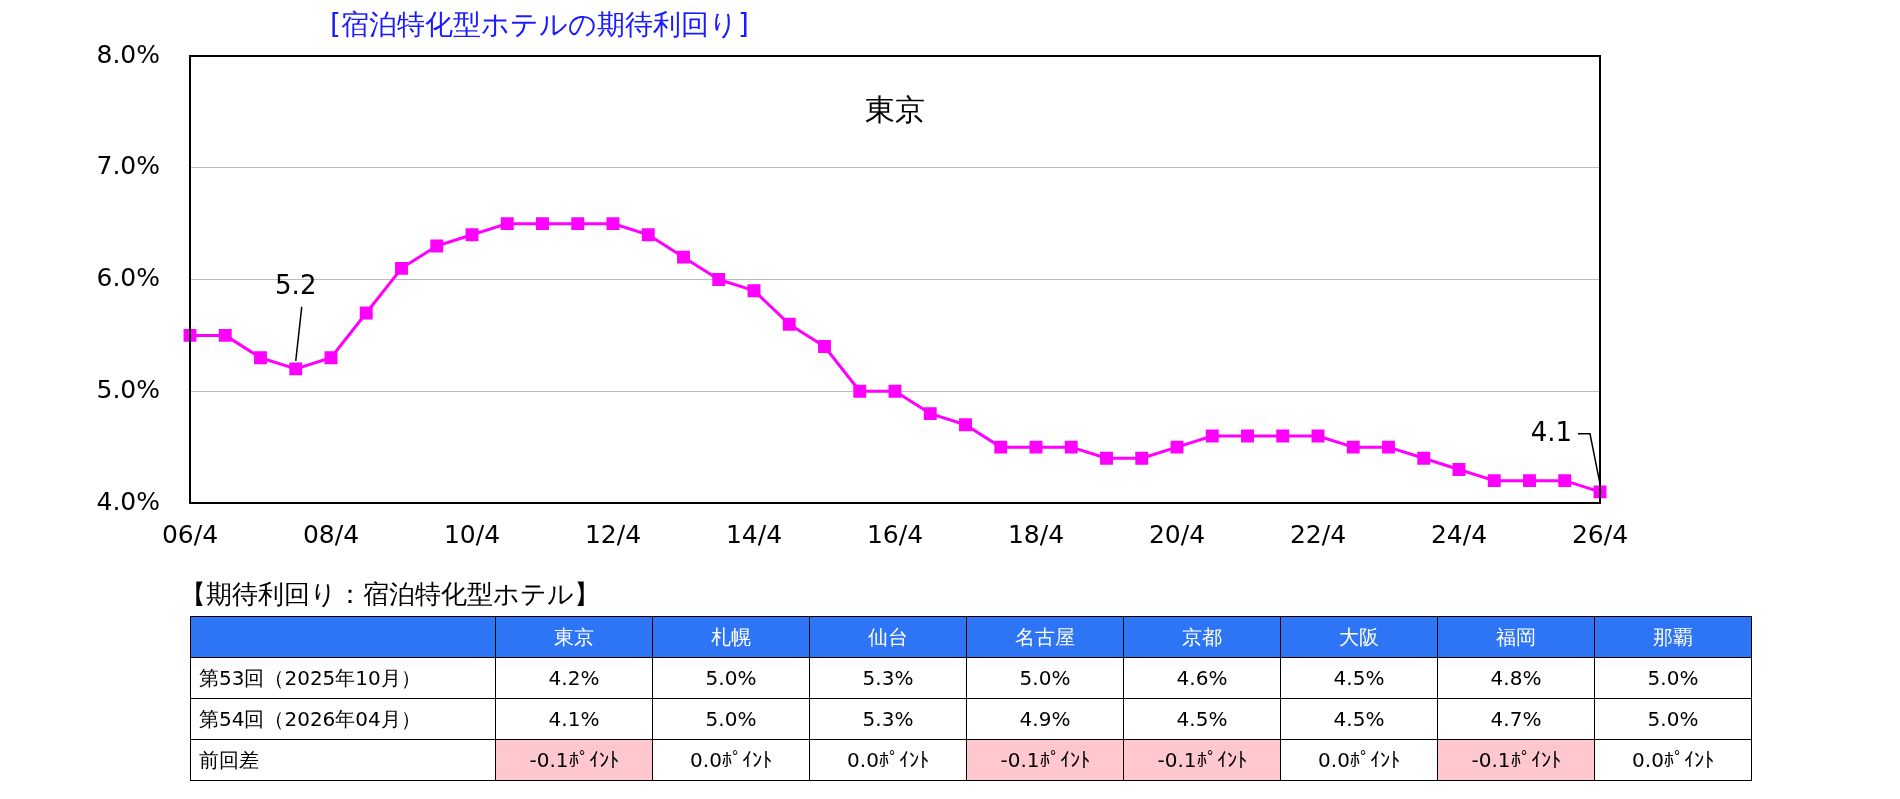 The image size is (1900, 799). I want to click on data-label: 5.2, so click(296, 284).